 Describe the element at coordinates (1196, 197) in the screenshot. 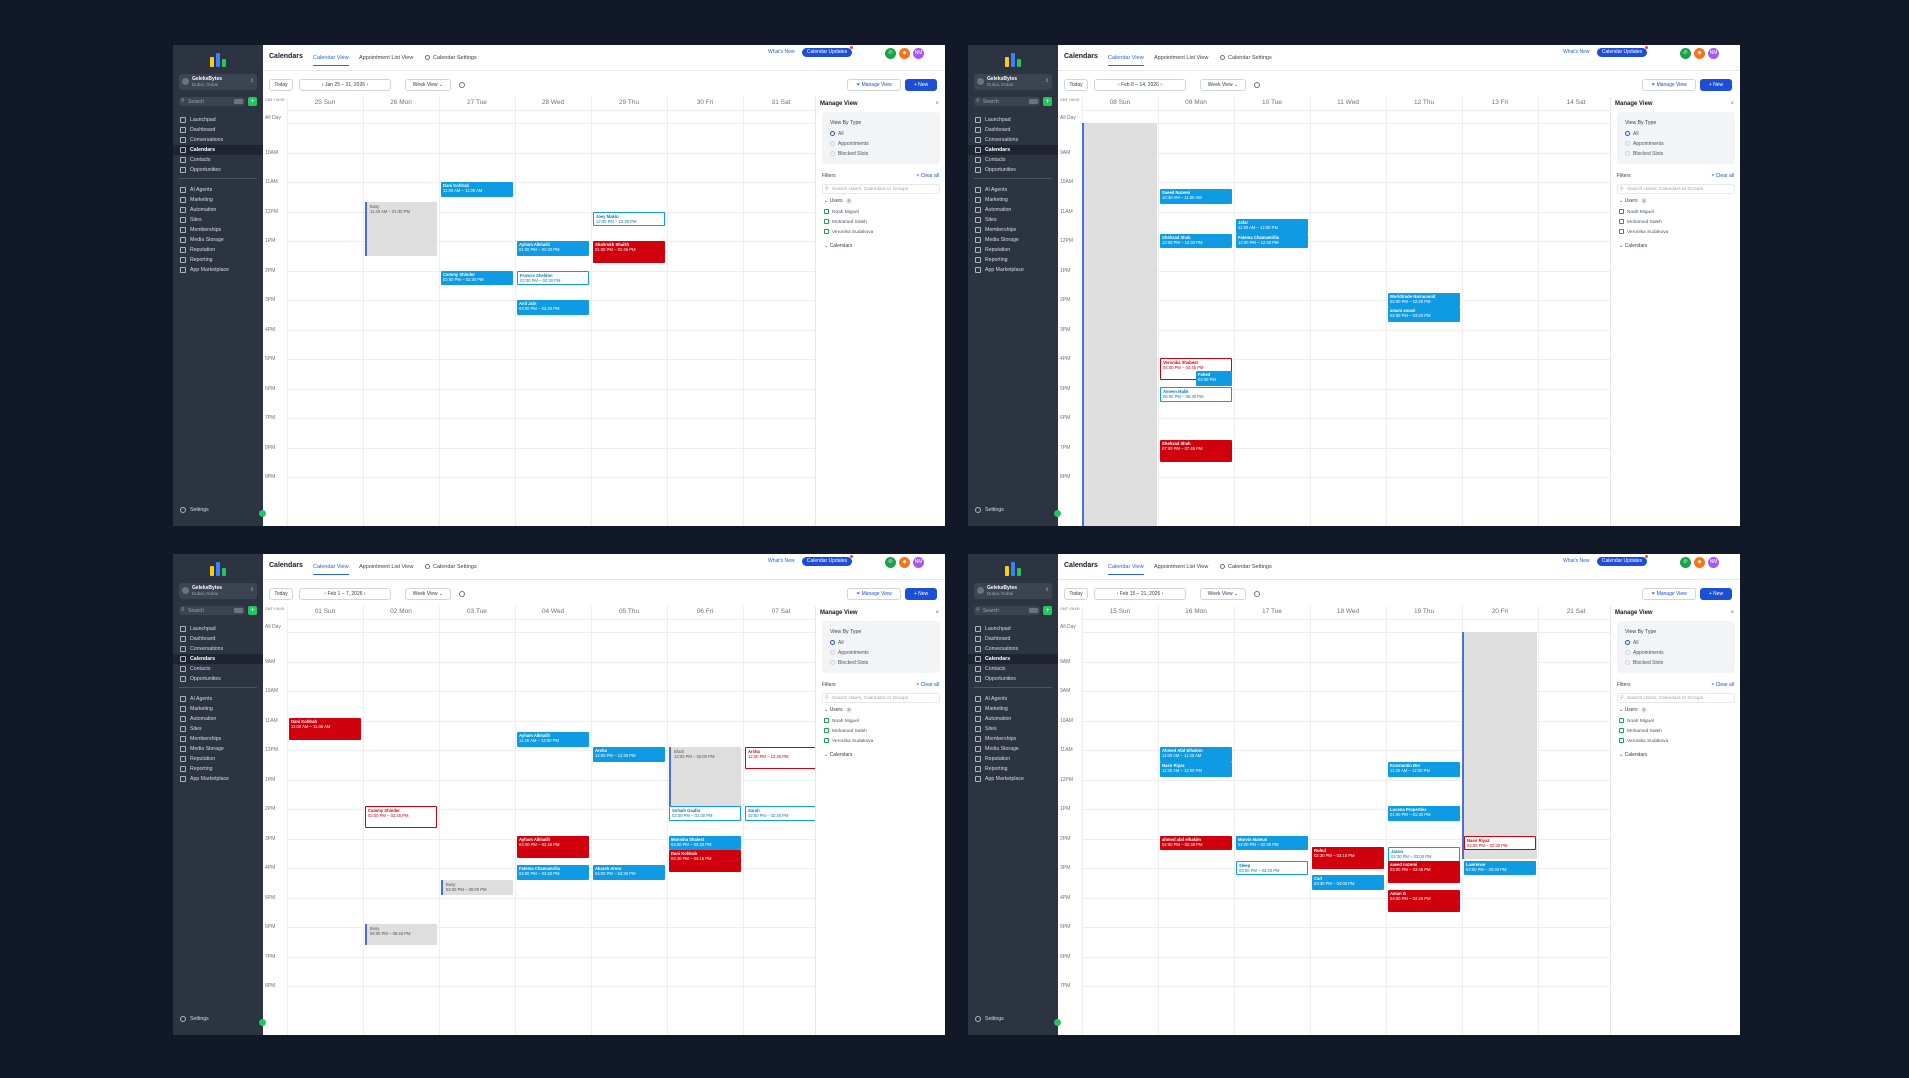

I see `appointment-event: Saeed Nazemi 10:30 AM – 11:00 AM` at that location.